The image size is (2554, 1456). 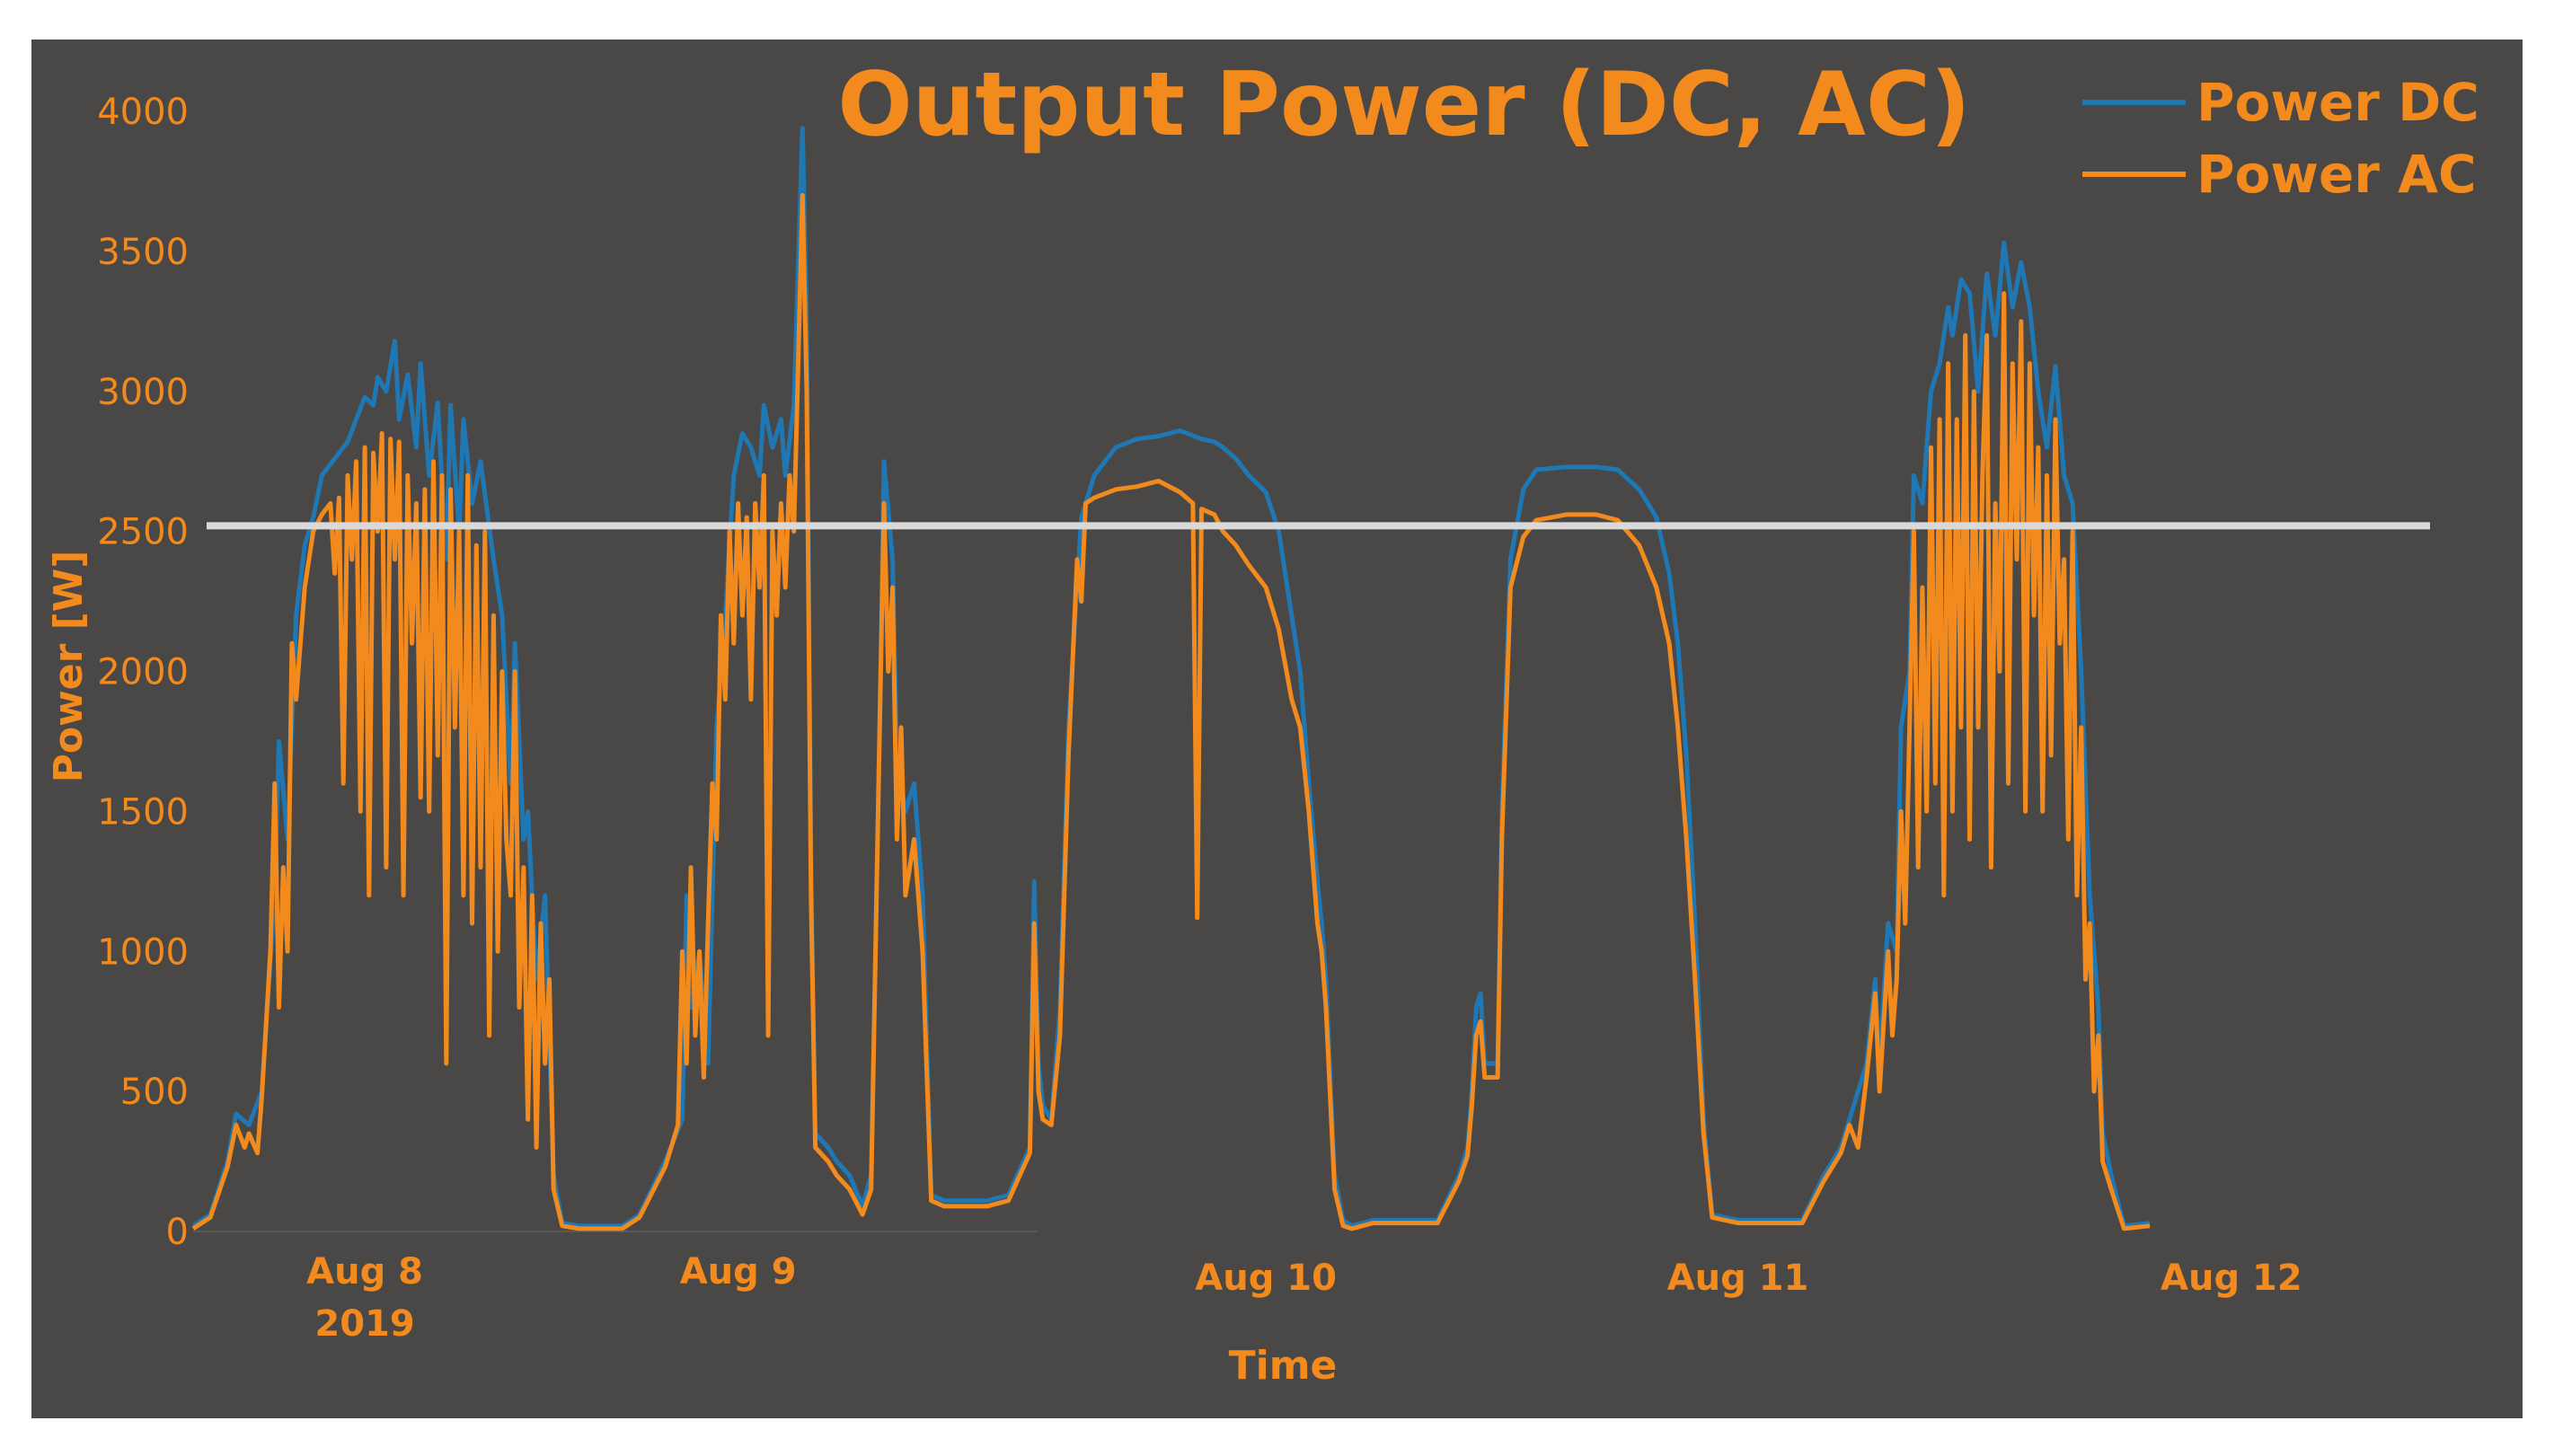 I want to click on y-tick-label: 2000, so click(x=143, y=672).